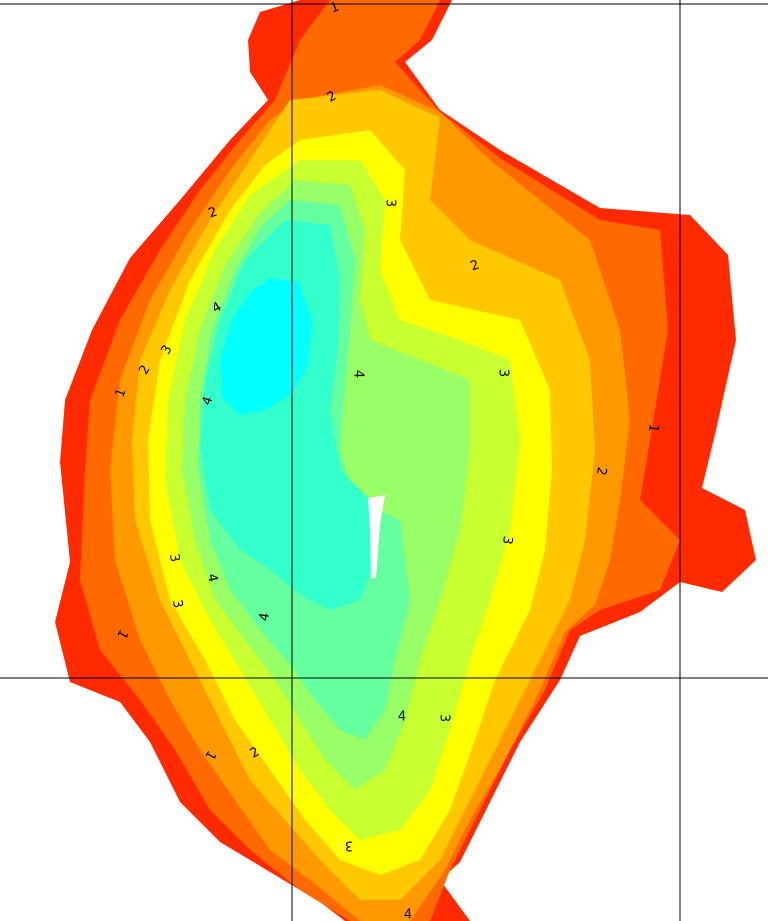 The image size is (768, 921). Describe the element at coordinates (376, 536) in the screenshot. I see `hole` at that location.